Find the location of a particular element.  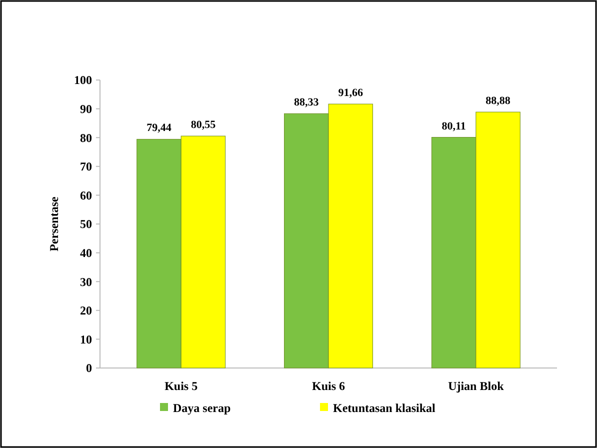

y-tick-label: 60 is located at coordinates (86, 195).